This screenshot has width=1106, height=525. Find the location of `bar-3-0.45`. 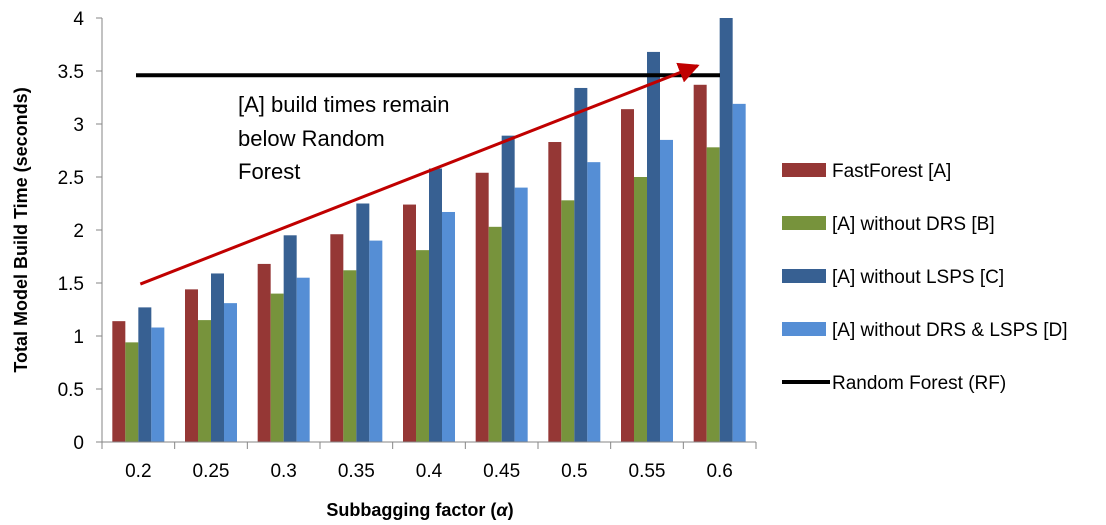

bar-3-0.45 is located at coordinates (508, 288).